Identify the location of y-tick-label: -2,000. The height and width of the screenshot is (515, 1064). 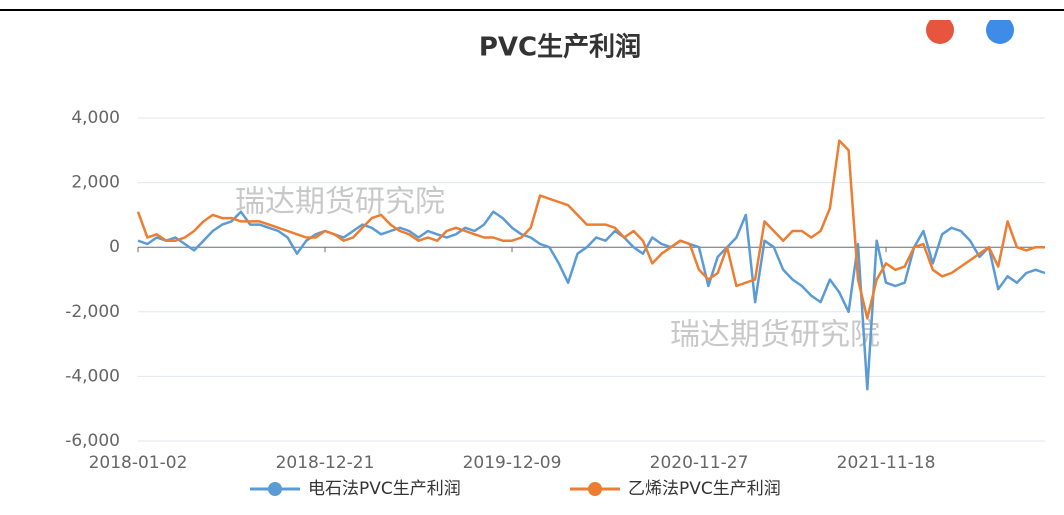
(92, 312).